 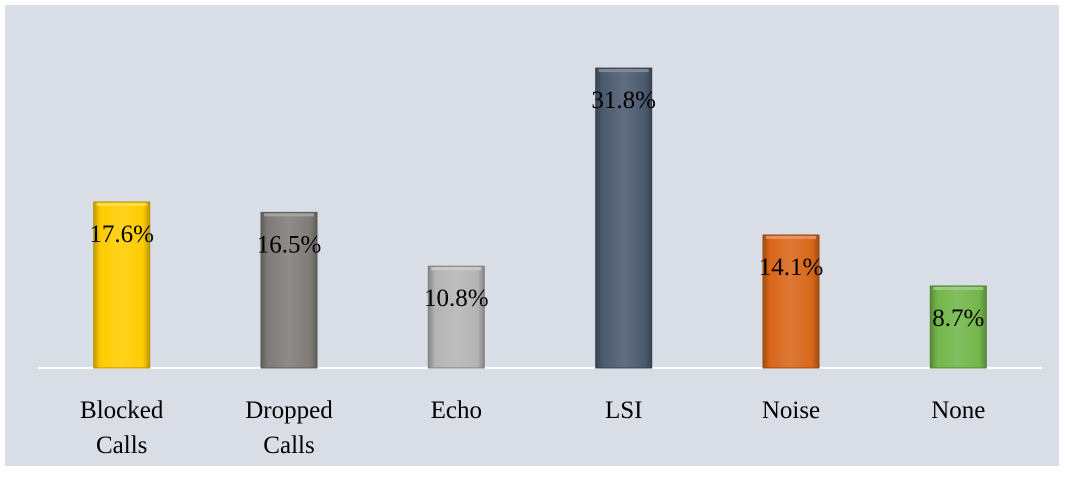 I want to click on category-label: Dropped, so click(x=289, y=410).